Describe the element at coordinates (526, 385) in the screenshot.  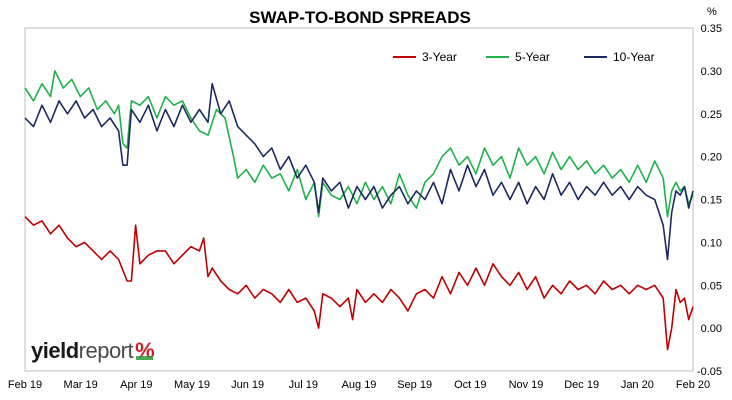
I see `x-tick-label: Nov 19` at that location.